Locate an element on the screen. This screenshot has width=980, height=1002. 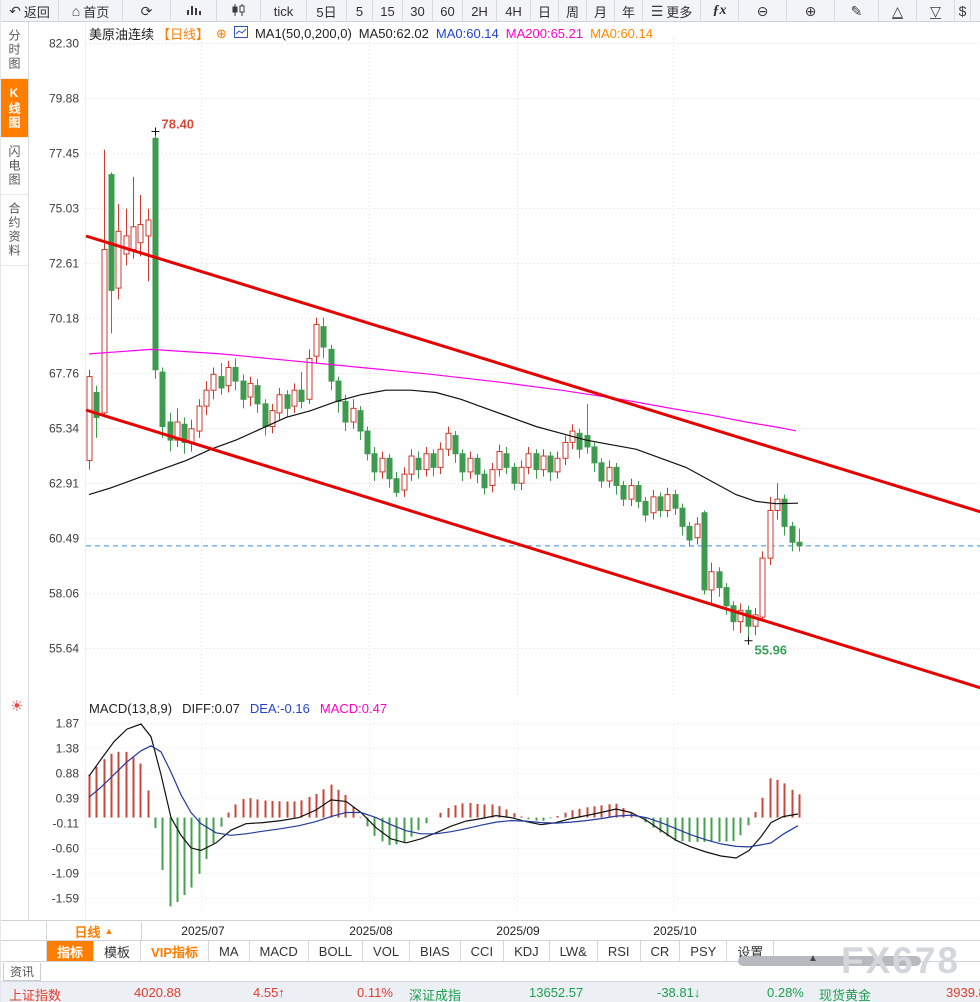
fx-button: ƒx is located at coordinates (720, 10).